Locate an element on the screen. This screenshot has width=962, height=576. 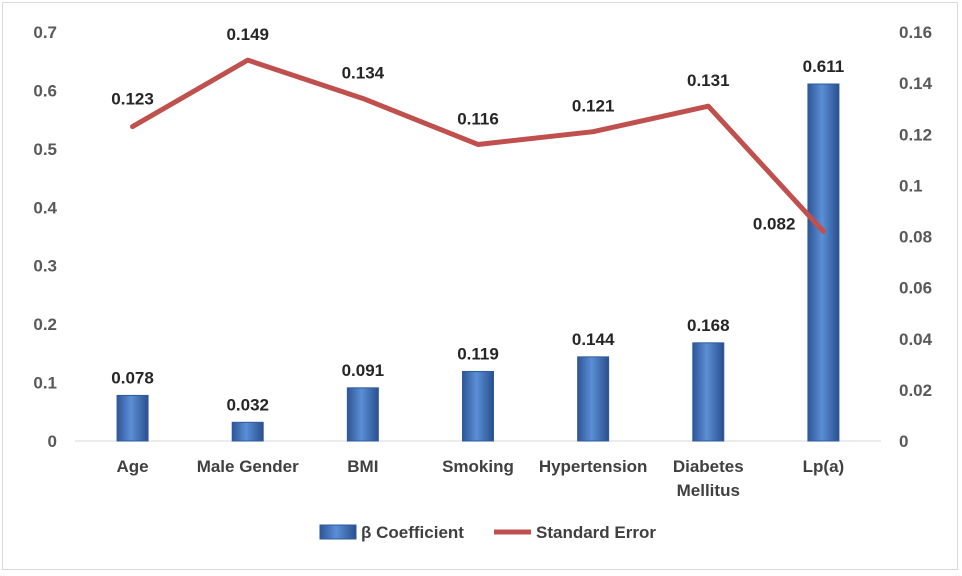
right-axis-tick-label: 0.12 is located at coordinates (915, 134).